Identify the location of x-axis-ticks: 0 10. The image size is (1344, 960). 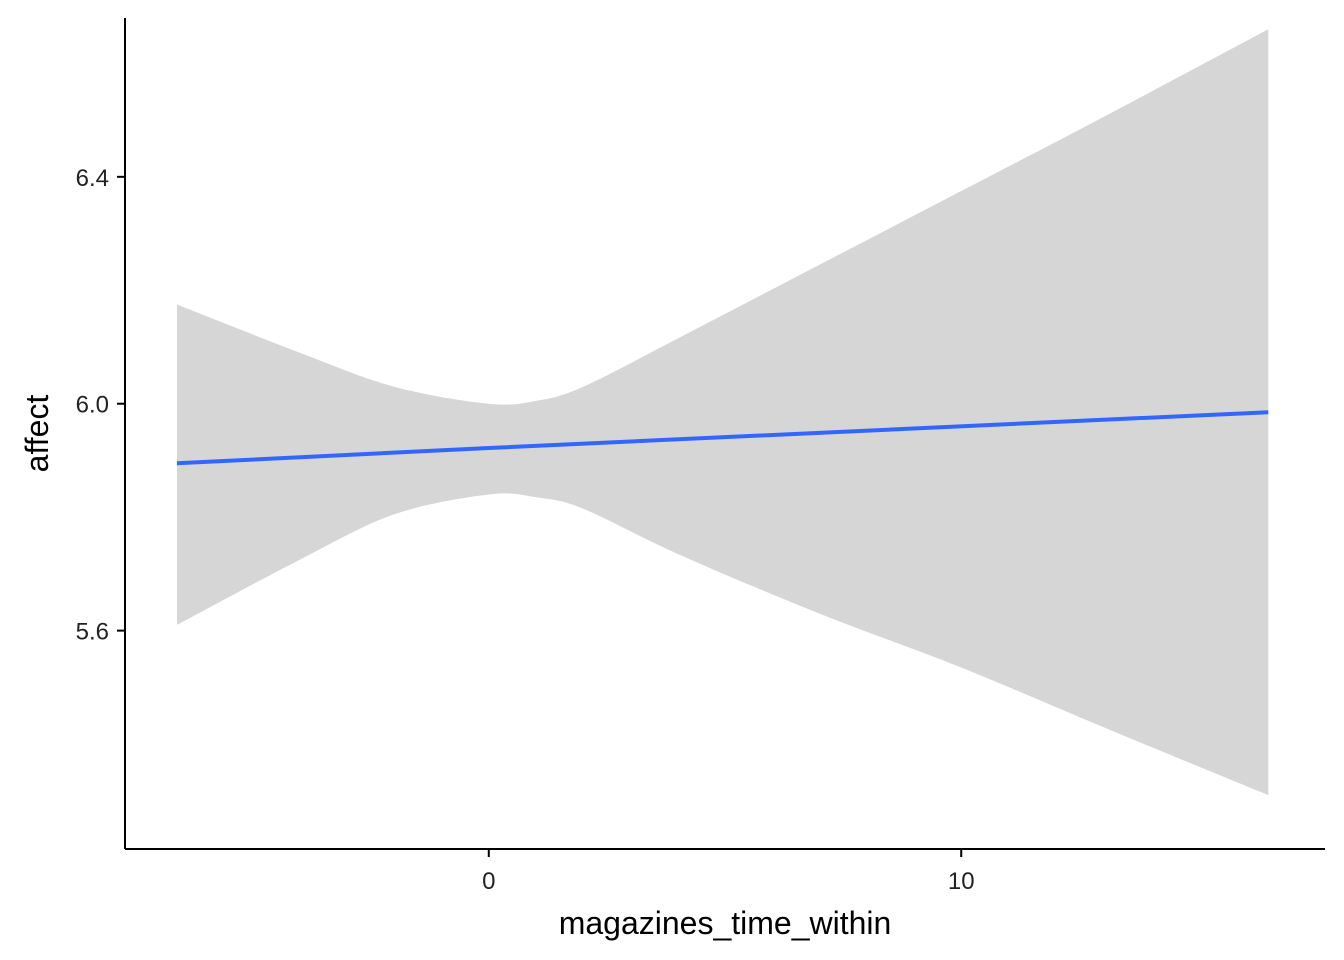
(728, 872).